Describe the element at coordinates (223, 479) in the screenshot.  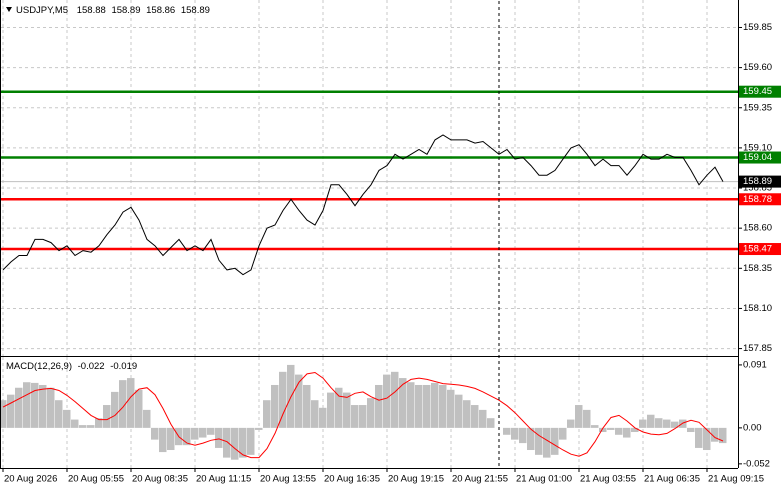
I see `x-tick-label: 20 Aug 11:15` at that location.